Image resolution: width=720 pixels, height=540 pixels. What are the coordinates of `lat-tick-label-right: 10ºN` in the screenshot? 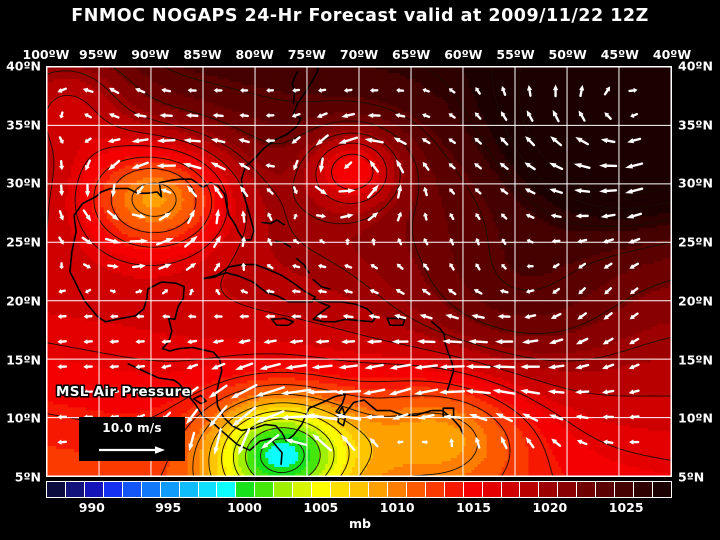 It's located at (695, 418).